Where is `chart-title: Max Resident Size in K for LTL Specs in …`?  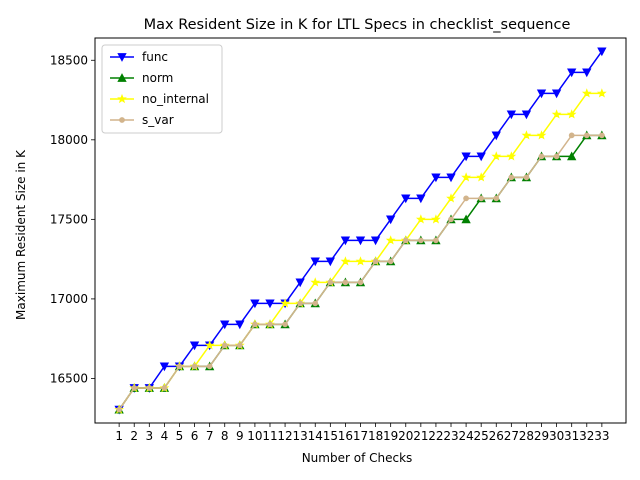
chart-title: Max Resident Size in K for LTL Specs in … is located at coordinates (357, 25).